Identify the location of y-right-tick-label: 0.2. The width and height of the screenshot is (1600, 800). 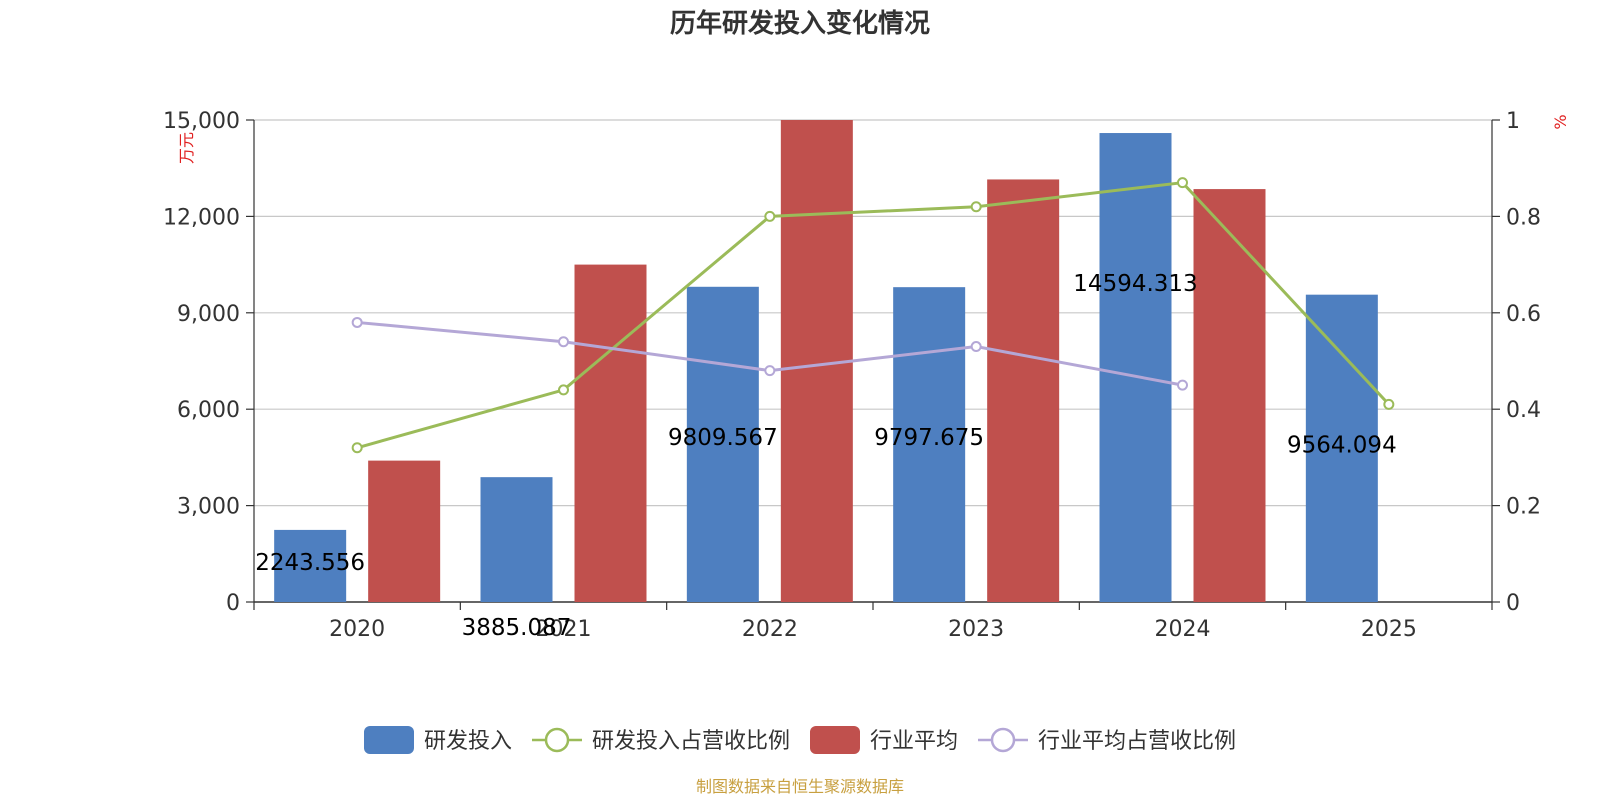
(1523, 507).